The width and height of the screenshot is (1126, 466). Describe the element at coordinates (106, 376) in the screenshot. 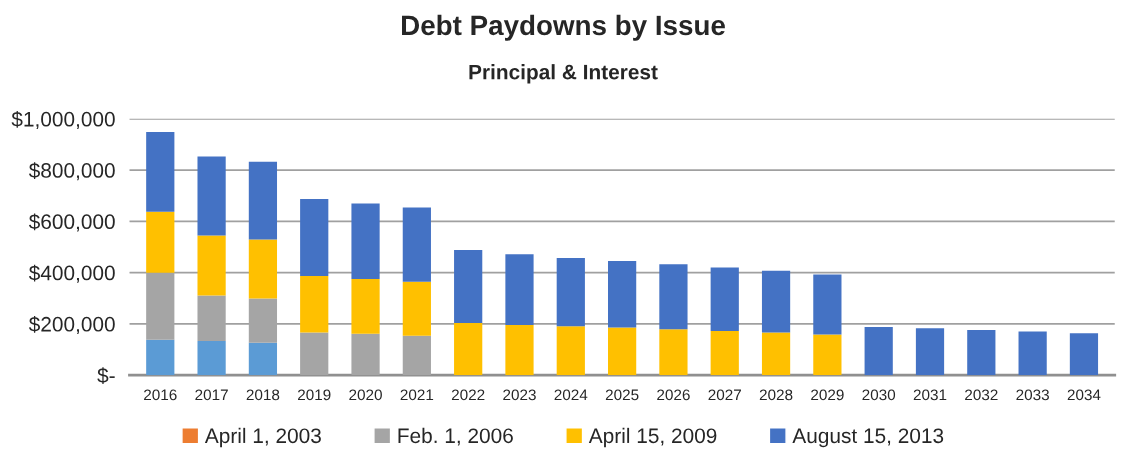

I see `y-tick-label: $-` at that location.